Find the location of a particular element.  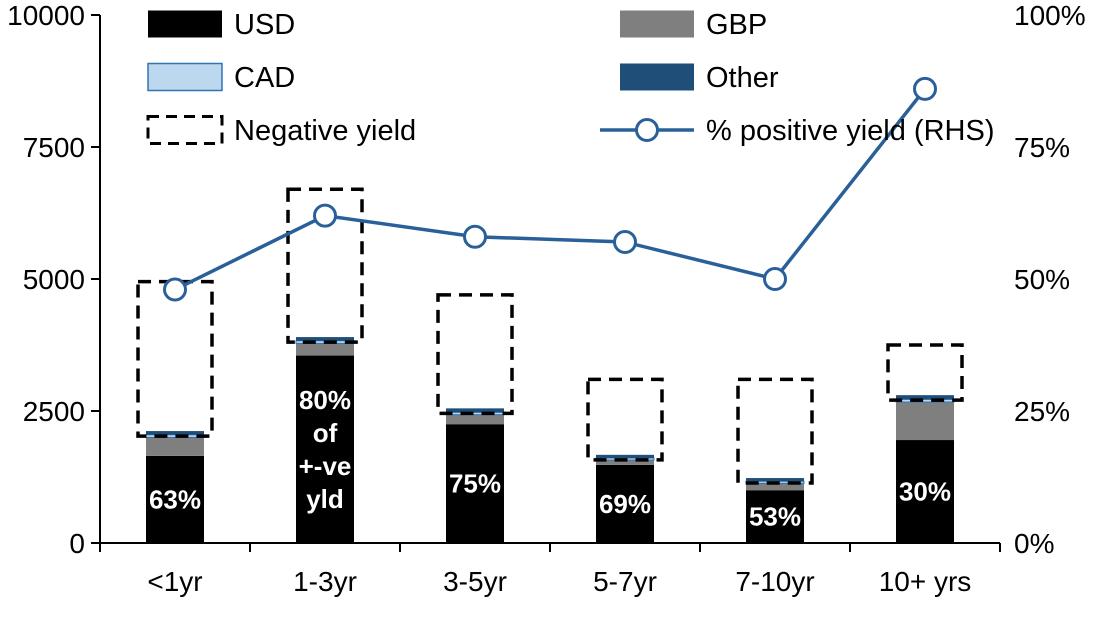

category-label: <1yr is located at coordinates (174, 581).